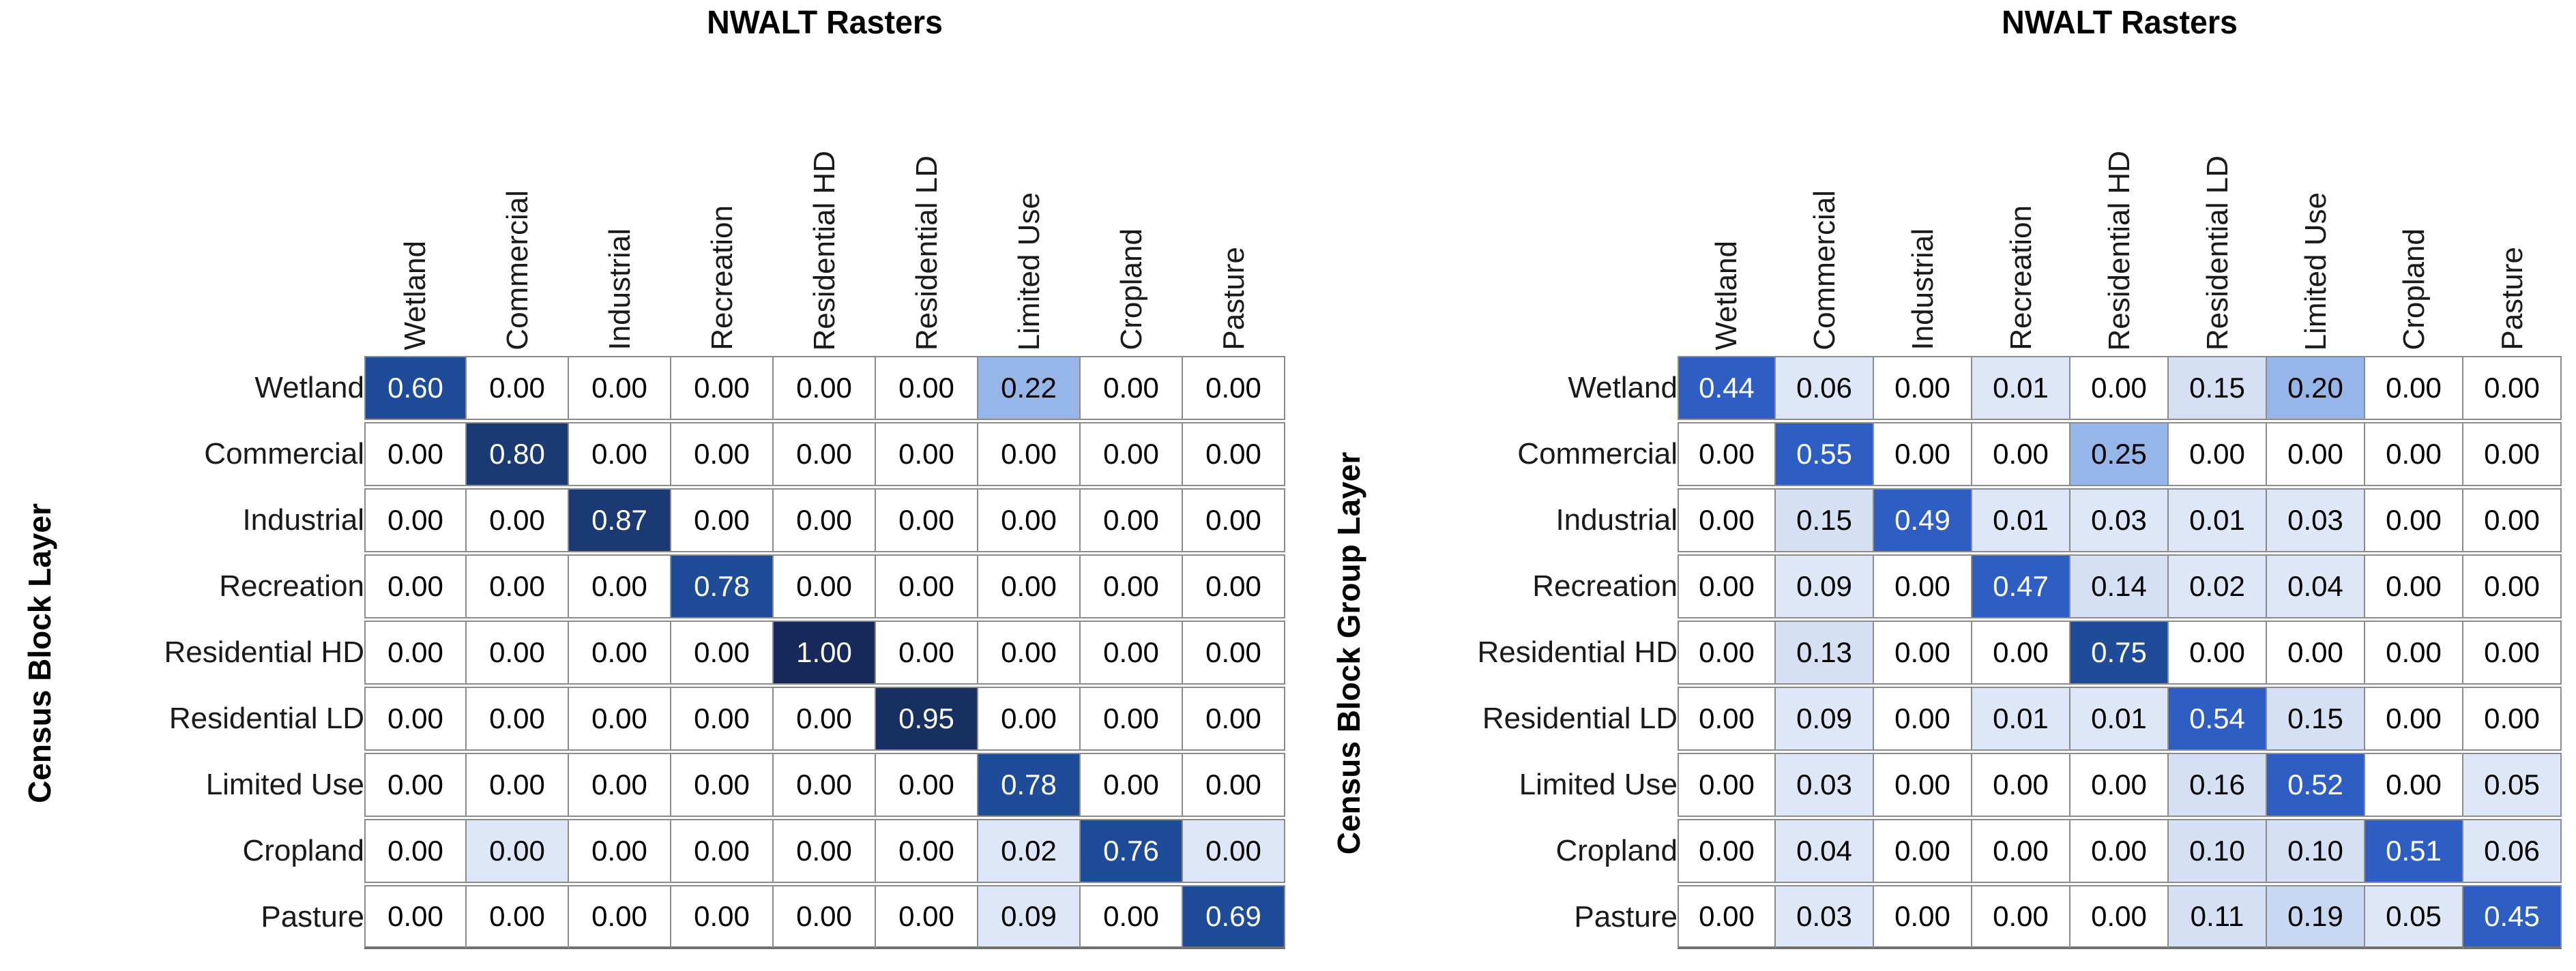 The image size is (2576, 971). What do you see at coordinates (517, 270) in the screenshot?
I see `column-label: Commercial` at bounding box center [517, 270].